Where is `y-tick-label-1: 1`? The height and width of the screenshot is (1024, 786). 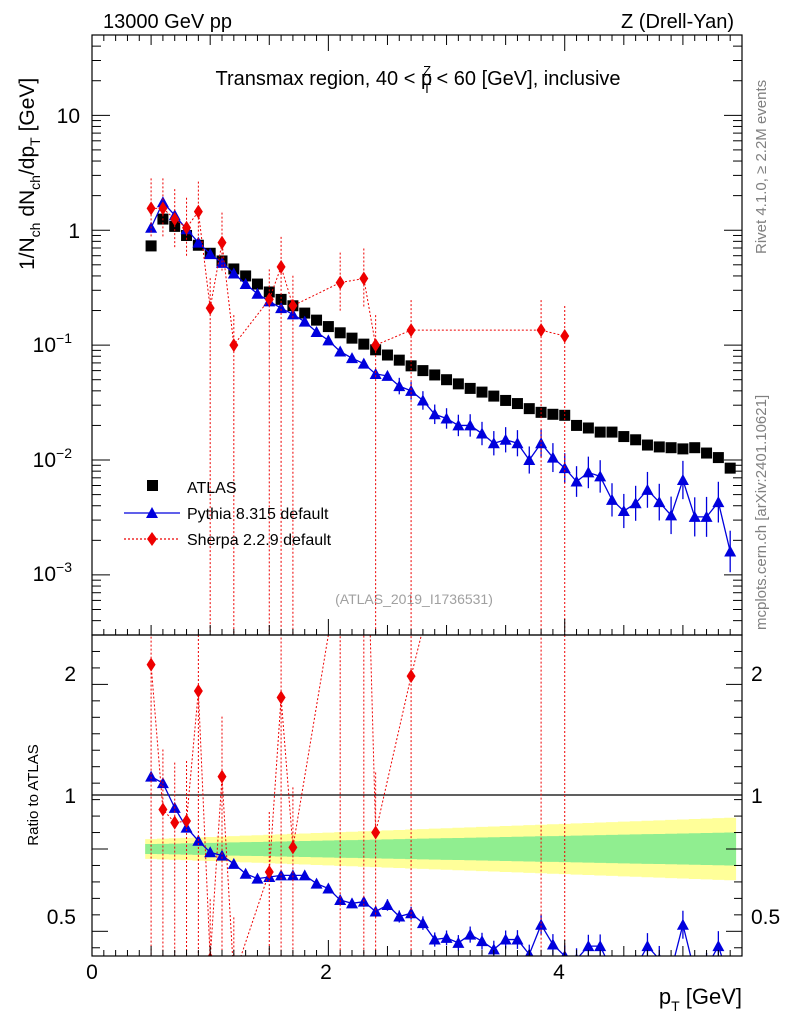
y-tick-label-1: 1 is located at coordinates (74, 231).